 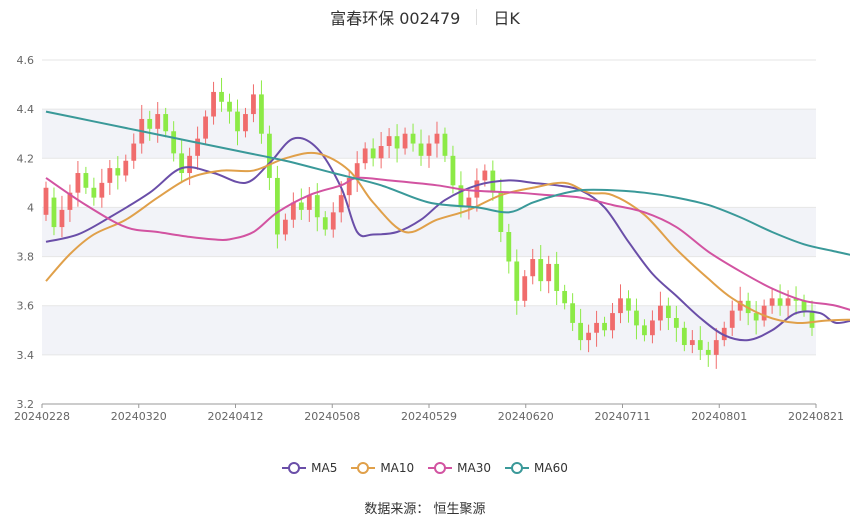 What do you see at coordinates (459, 468) in the screenshot?
I see `legend-item-ma30: MA30` at bounding box center [459, 468].